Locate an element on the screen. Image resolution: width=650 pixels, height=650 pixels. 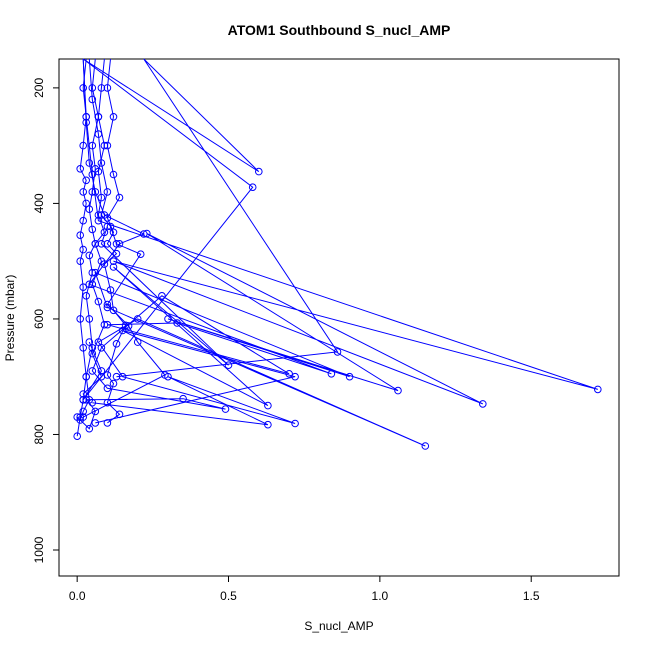
x-tick-label: 0.0 is located at coordinates (77, 596).